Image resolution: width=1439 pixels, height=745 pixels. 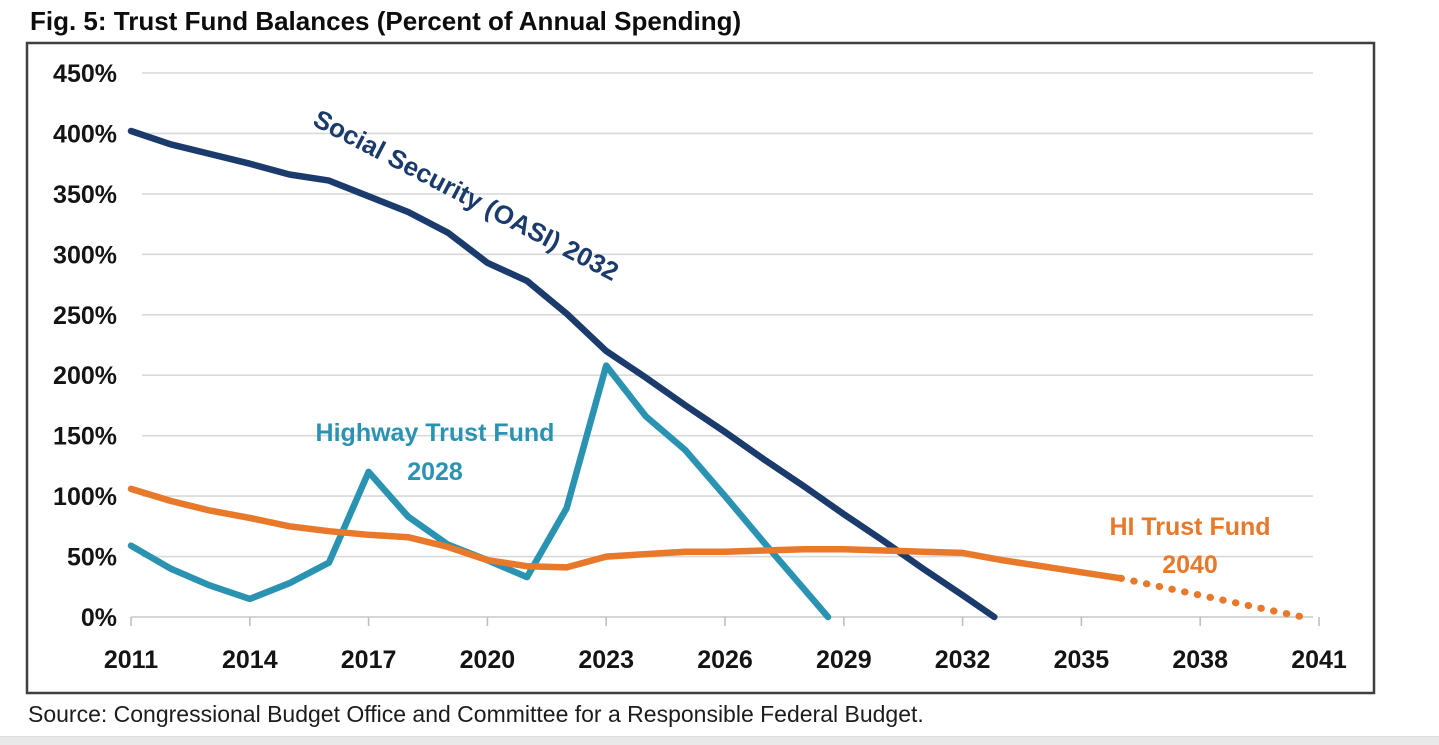 What do you see at coordinates (606, 660) in the screenshot?
I see `x-tick-label: 2023` at bounding box center [606, 660].